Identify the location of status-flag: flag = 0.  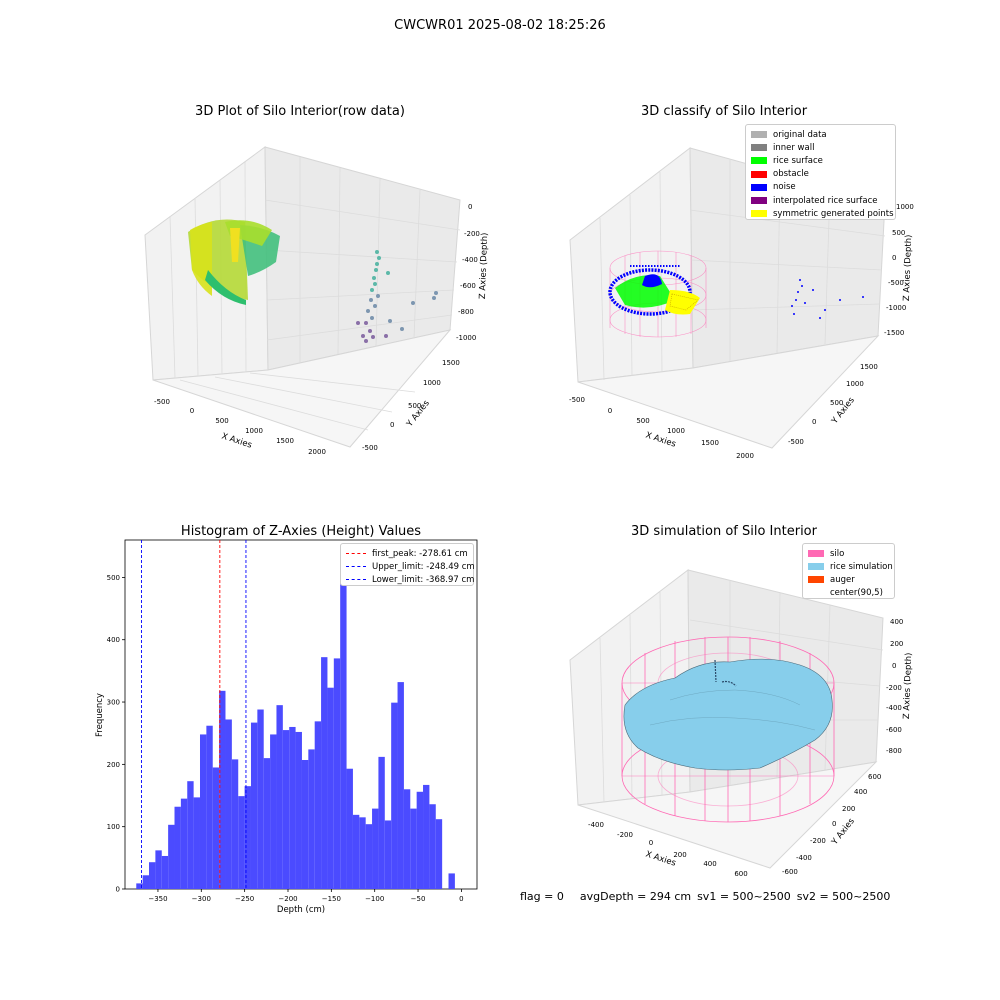
(542, 896).